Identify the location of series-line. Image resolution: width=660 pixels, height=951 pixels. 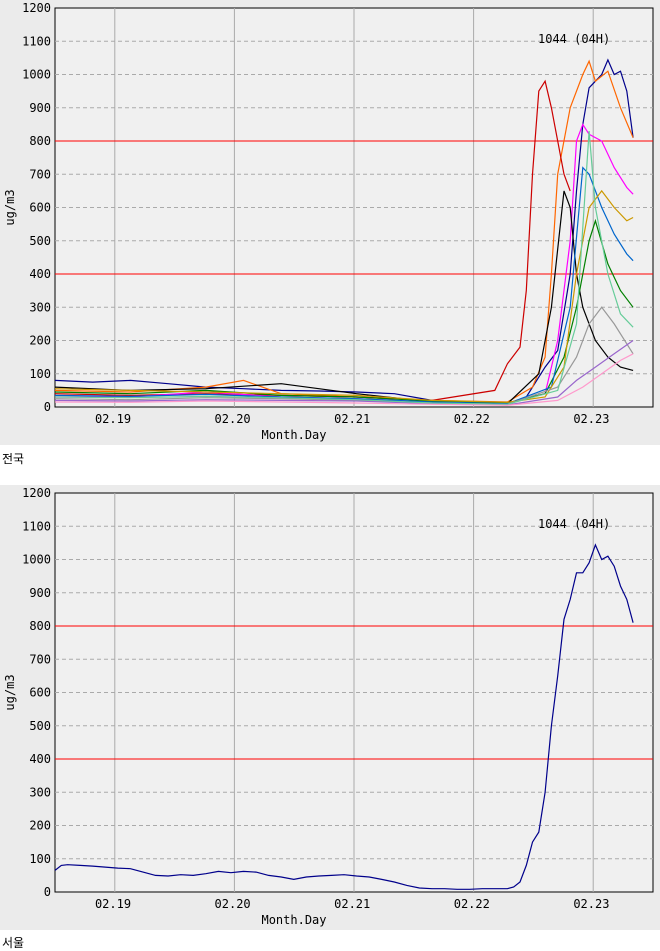
(344, 379).